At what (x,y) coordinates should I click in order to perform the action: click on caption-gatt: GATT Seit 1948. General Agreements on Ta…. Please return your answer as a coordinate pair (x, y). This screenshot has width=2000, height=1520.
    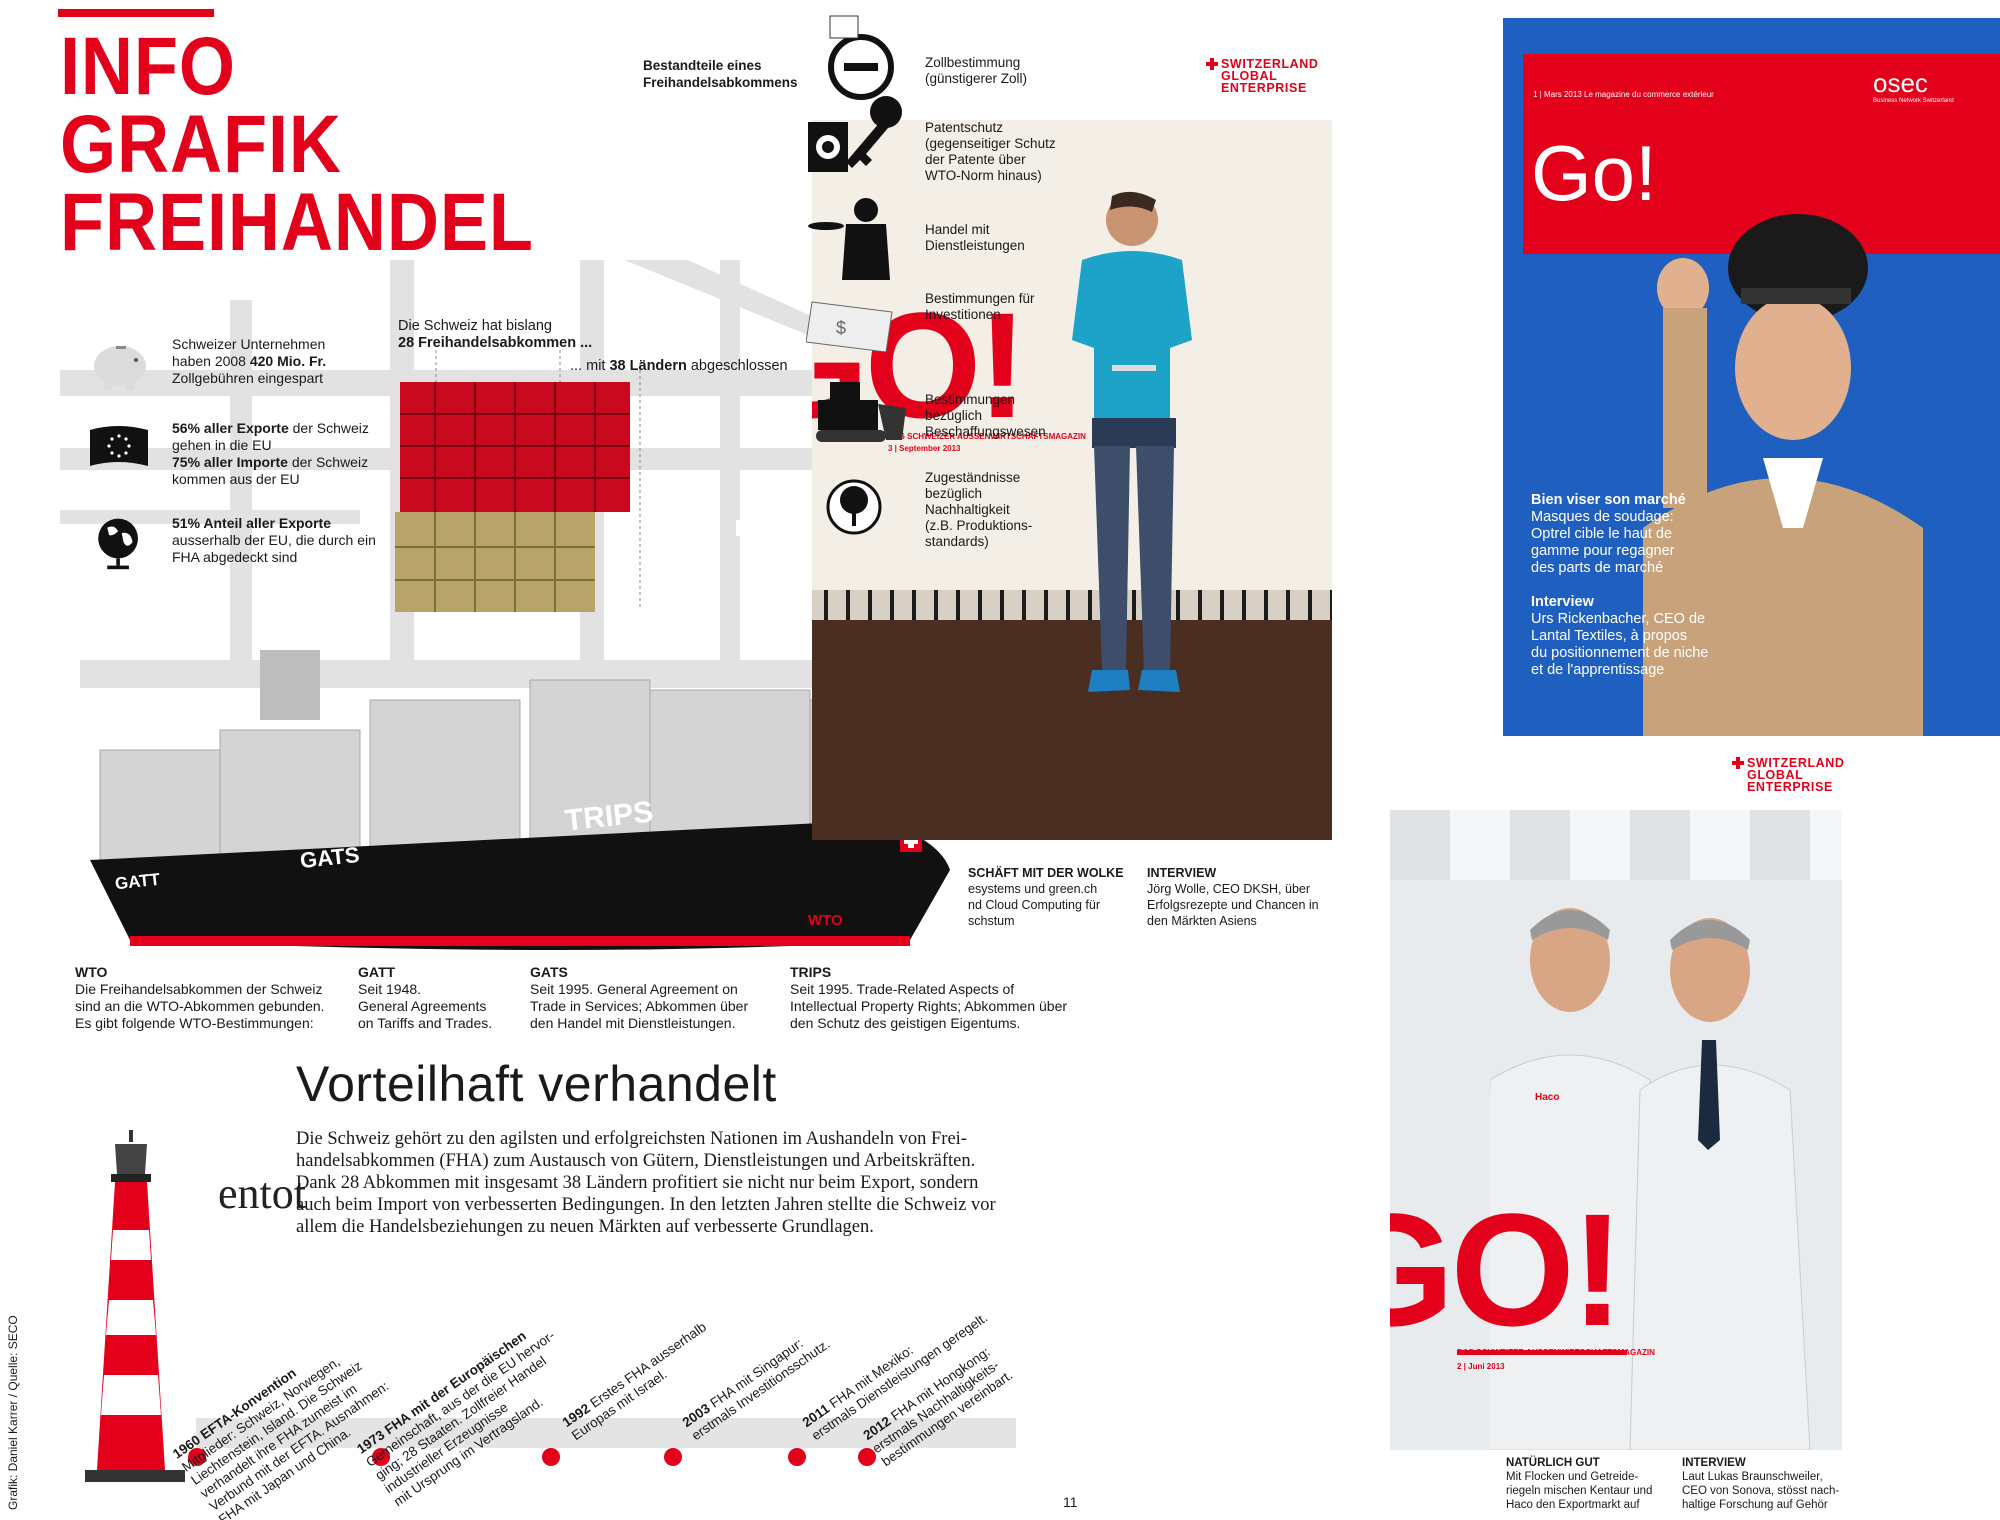
    Looking at the image, I should click on (425, 998).